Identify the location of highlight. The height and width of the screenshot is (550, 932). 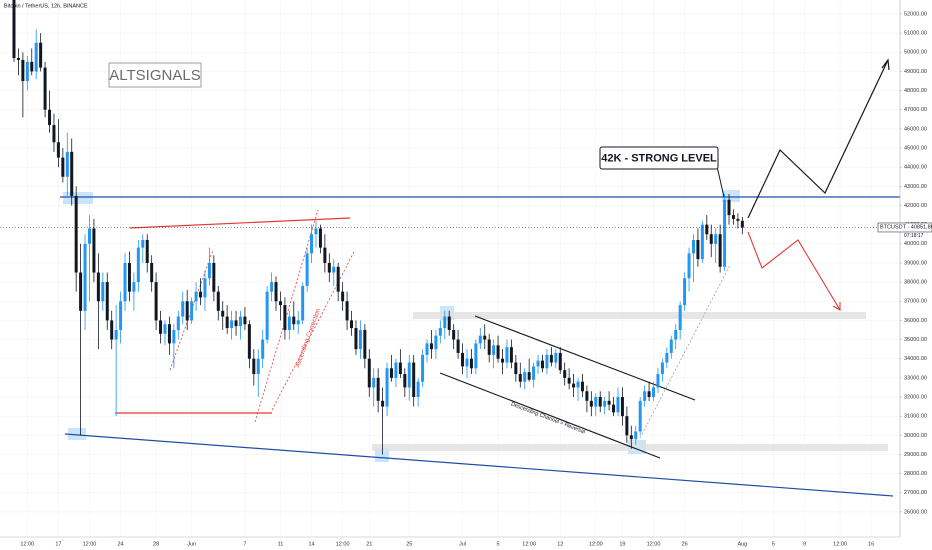
(731, 196).